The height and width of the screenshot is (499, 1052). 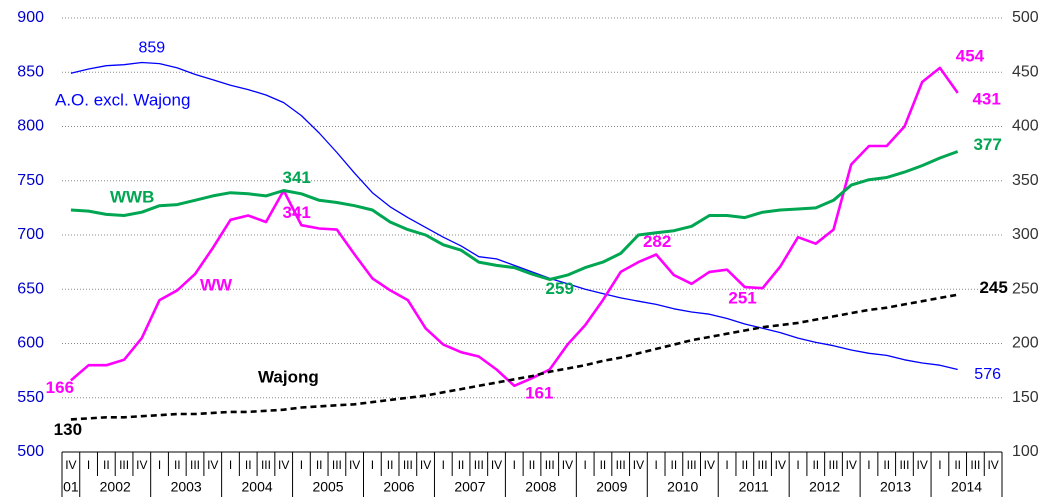 What do you see at coordinates (71, 487) in the screenshot?
I see `x-group-label: 01` at bounding box center [71, 487].